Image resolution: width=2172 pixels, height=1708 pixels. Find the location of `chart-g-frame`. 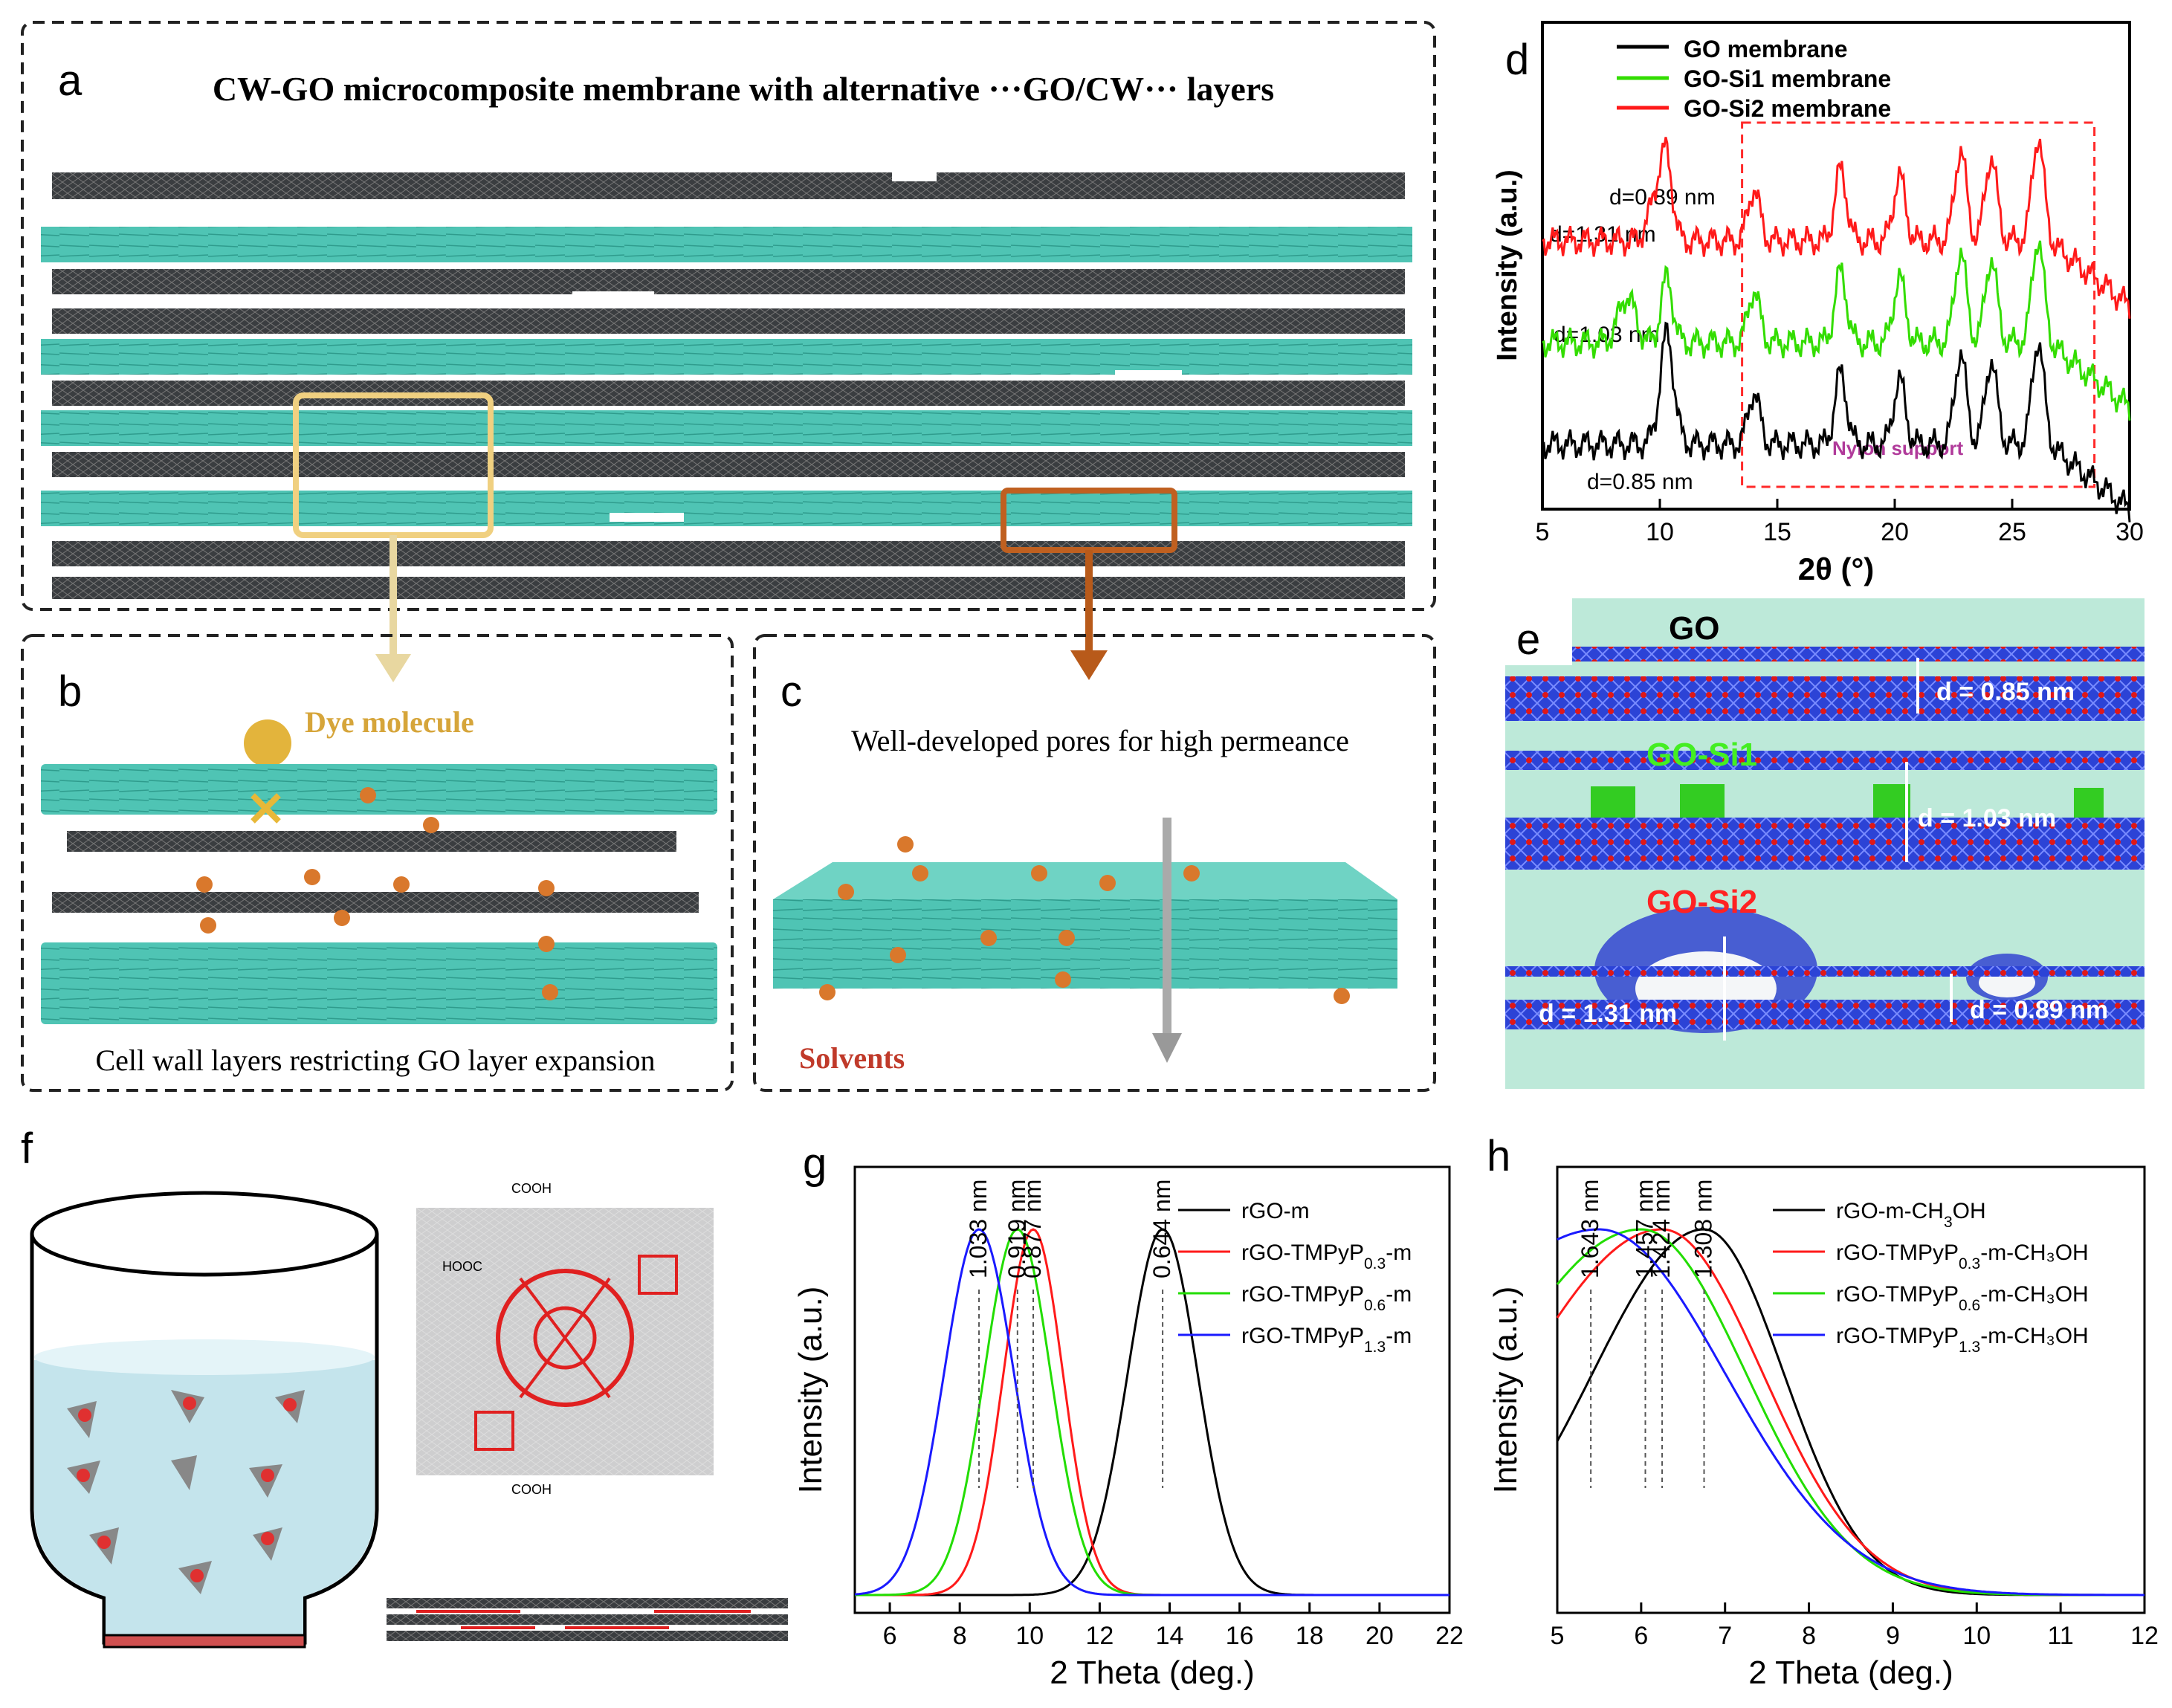

chart-g-frame is located at coordinates (1152, 1389).